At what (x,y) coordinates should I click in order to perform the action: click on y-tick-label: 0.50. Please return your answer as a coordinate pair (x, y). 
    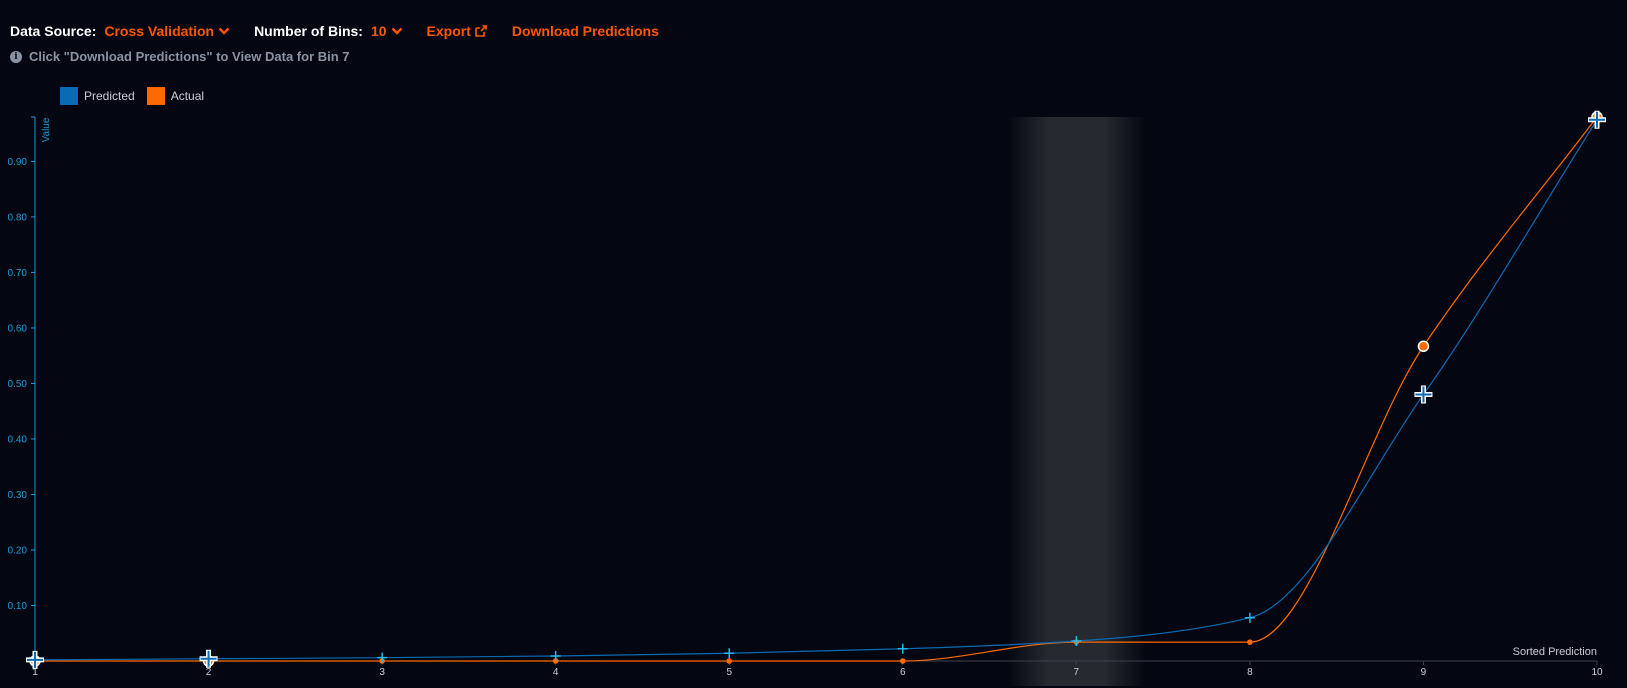
    Looking at the image, I should click on (18, 384).